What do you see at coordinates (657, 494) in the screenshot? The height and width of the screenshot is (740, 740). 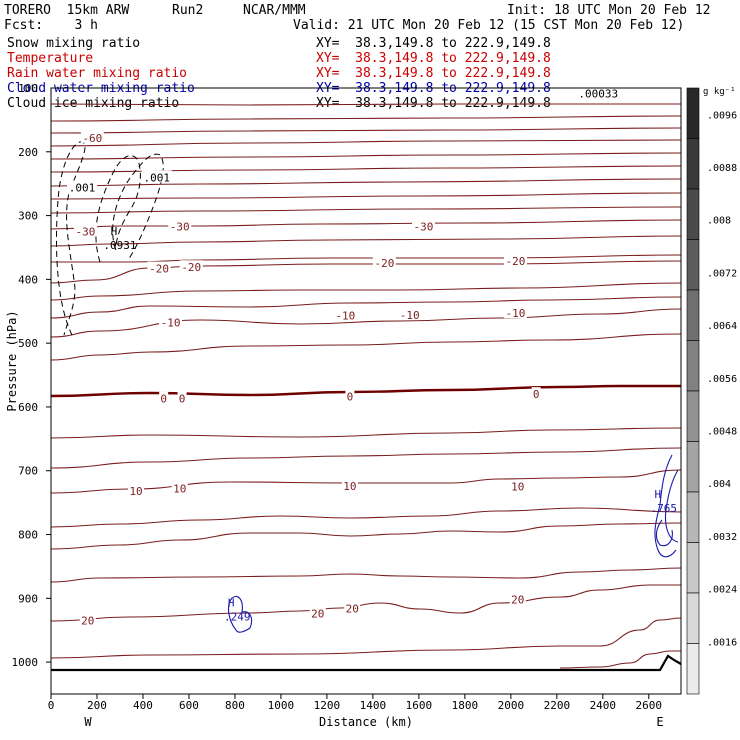 I see `max-marker-2: H` at bounding box center [657, 494].